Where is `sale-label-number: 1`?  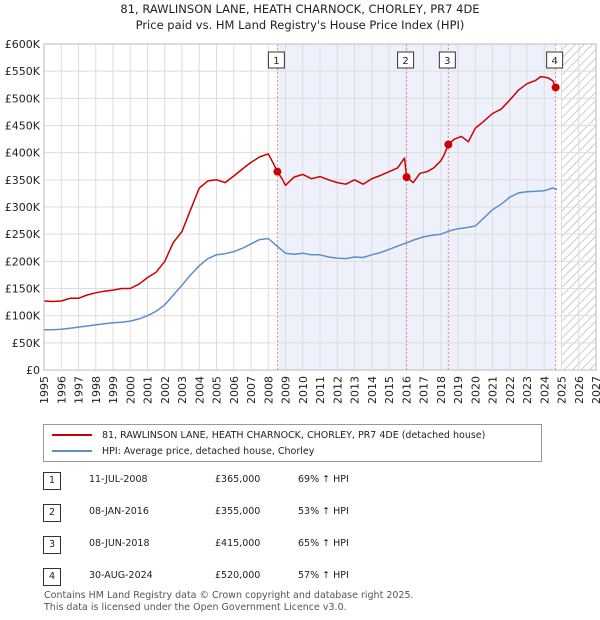 sale-label-number: 1 is located at coordinates (276, 61).